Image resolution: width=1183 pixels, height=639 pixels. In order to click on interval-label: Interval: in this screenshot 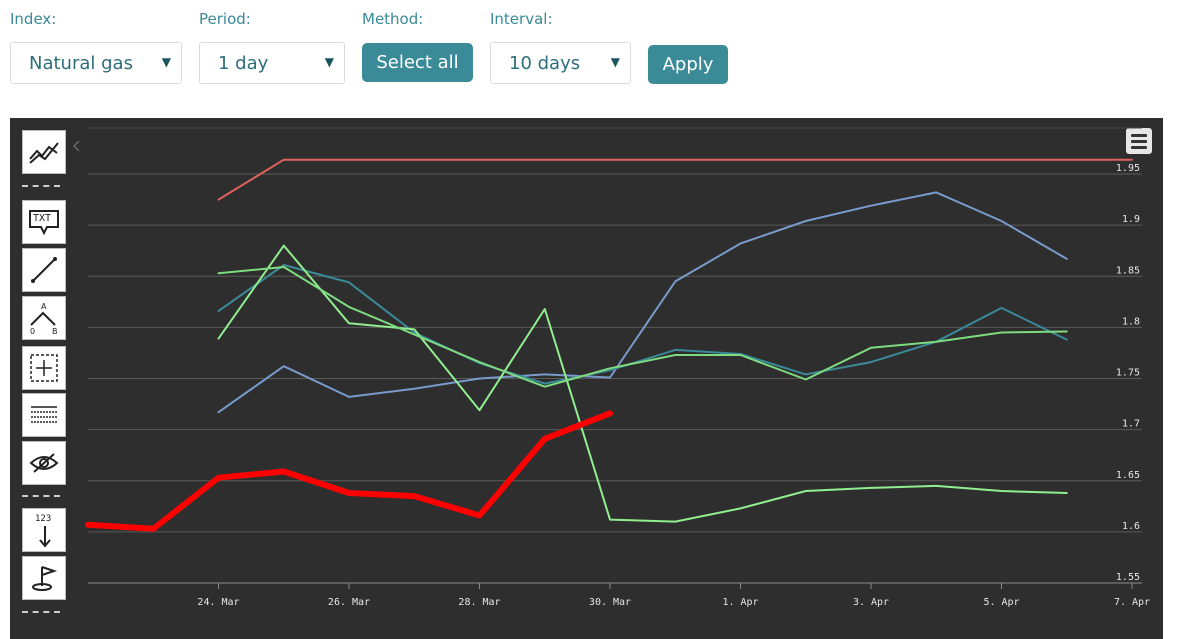, I will do `click(521, 19)`.